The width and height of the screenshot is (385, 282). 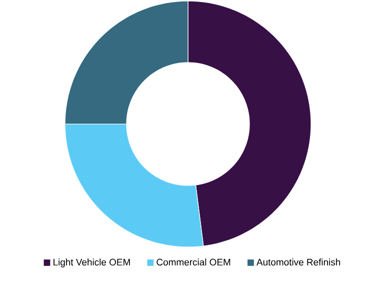 What do you see at coordinates (92, 263) in the screenshot?
I see `legend-label: Light Vehicle OEM` at bounding box center [92, 263].